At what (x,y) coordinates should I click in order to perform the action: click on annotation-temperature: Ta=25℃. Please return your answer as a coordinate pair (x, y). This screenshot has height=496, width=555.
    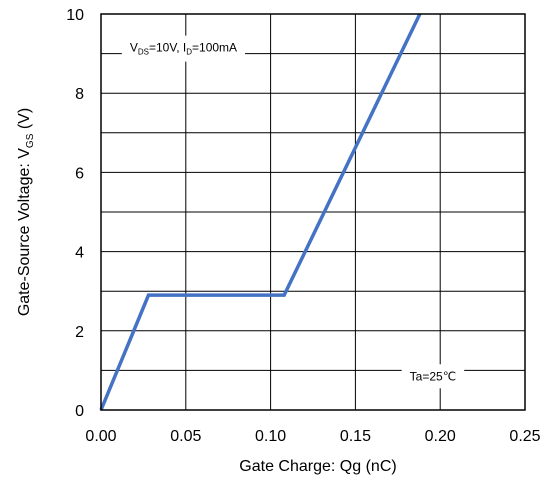
    Looking at the image, I should click on (433, 376).